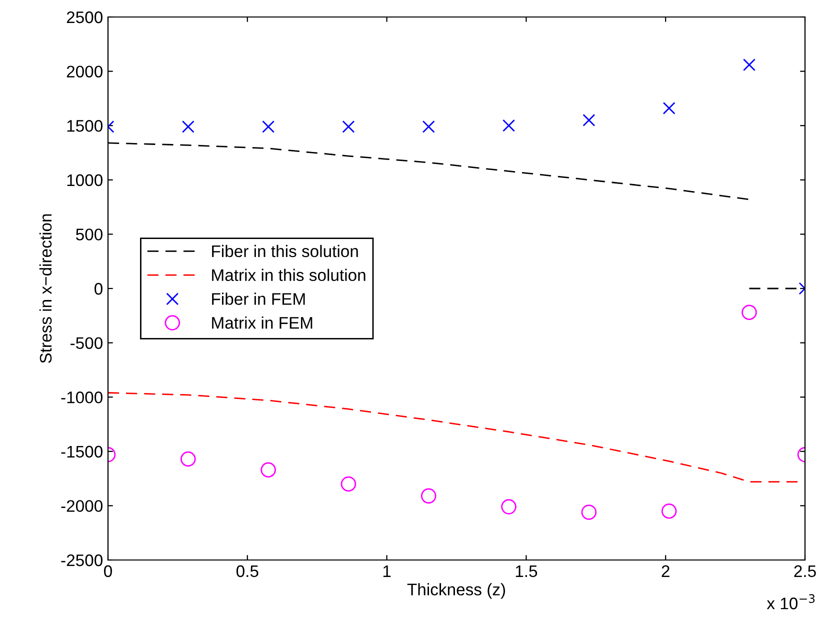 This screenshot has height=630, width=823. What do you see at coordinates (84, 180) in the screenshot?
I see `y-tick-label: 1000` at bounding box center [84, 180].